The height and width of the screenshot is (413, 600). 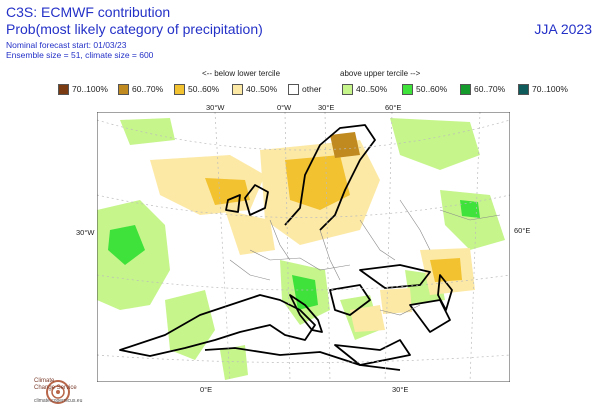 I want to click on copernicus-logo-icon, so click(x=58, y=392).